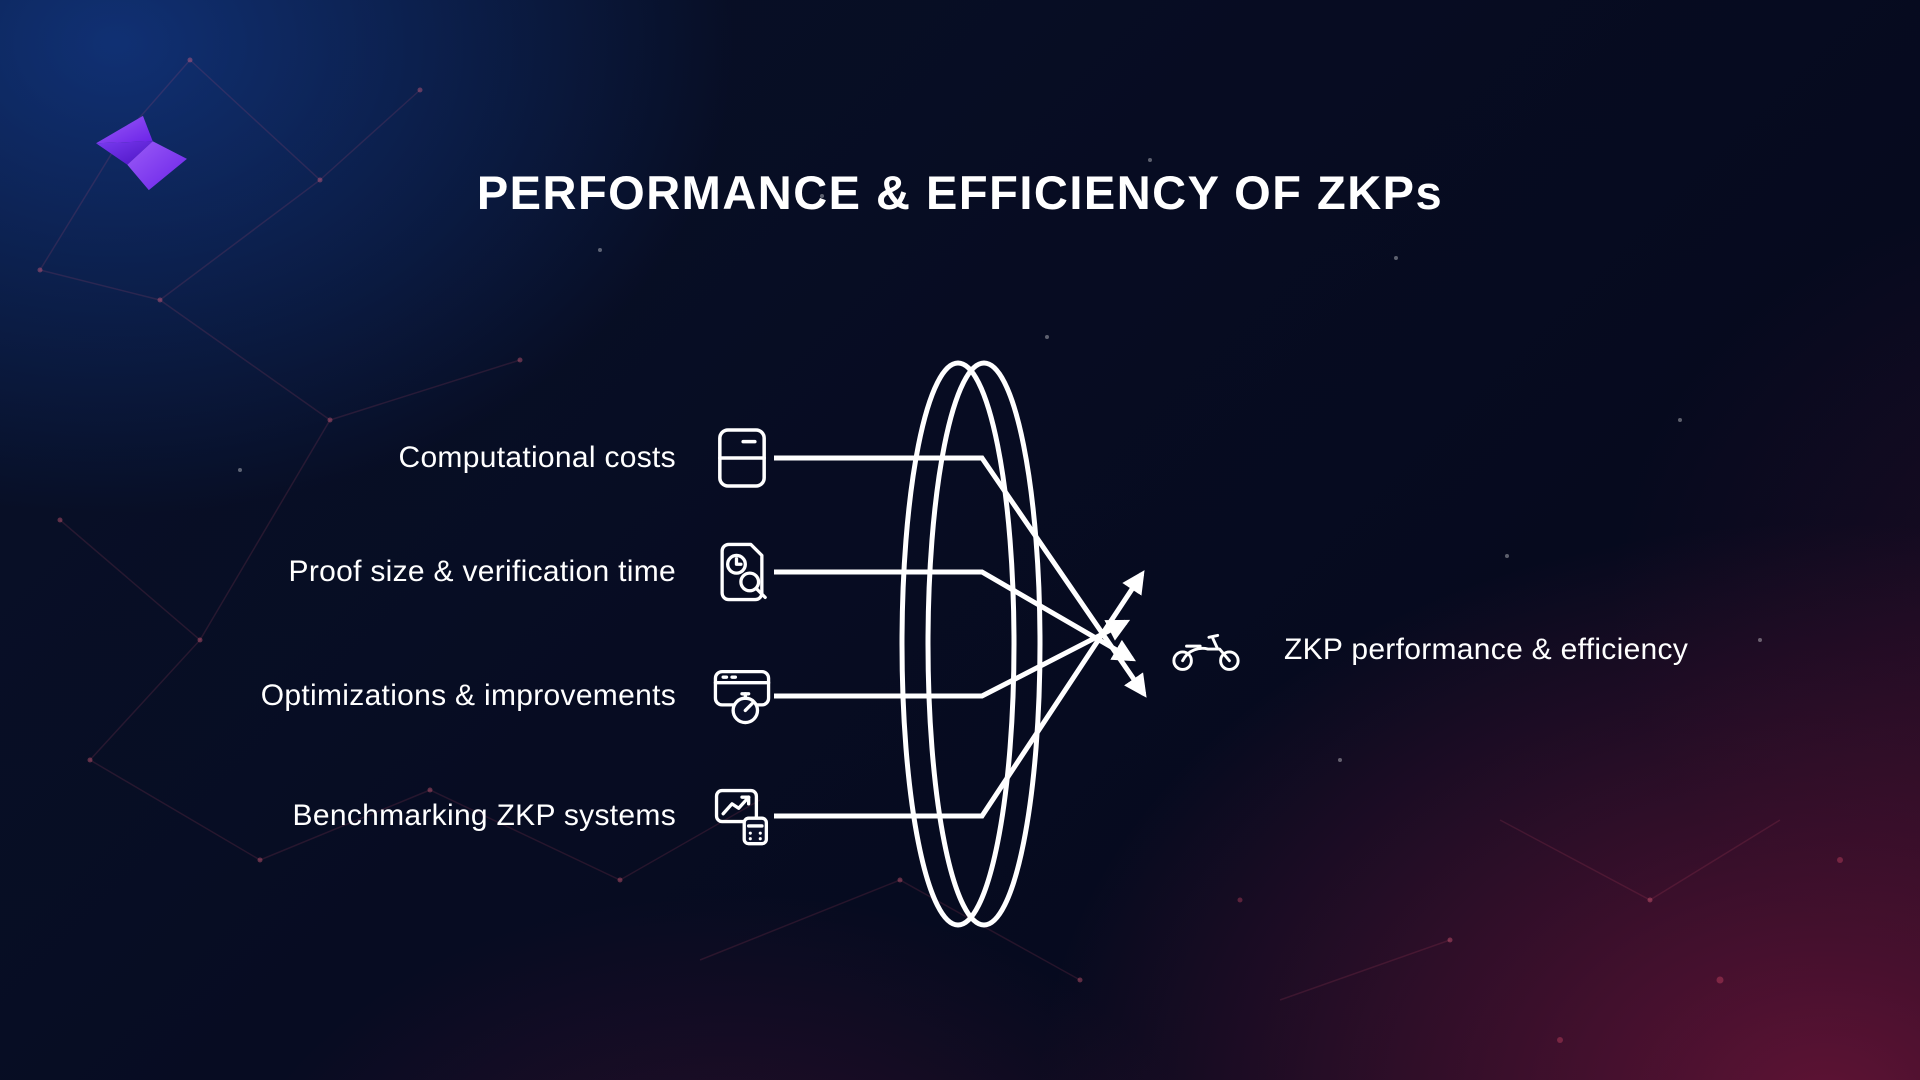  What do you see at coordinates (484, 815) in the screenshot?
I see `input-label: Benchmarking ZKP systems` at bounding box center [484, 815].